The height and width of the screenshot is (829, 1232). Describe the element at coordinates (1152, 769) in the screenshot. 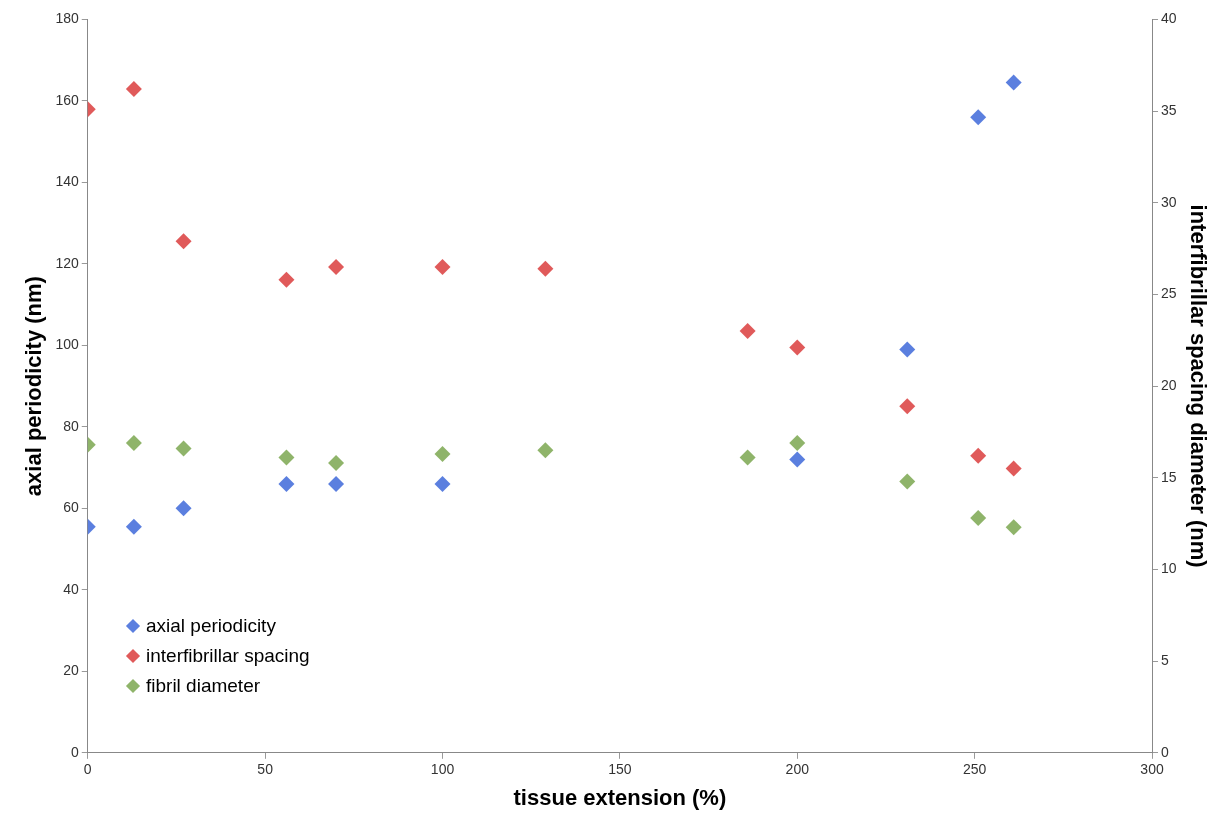

I see `x-tick-label: 300` at that location.